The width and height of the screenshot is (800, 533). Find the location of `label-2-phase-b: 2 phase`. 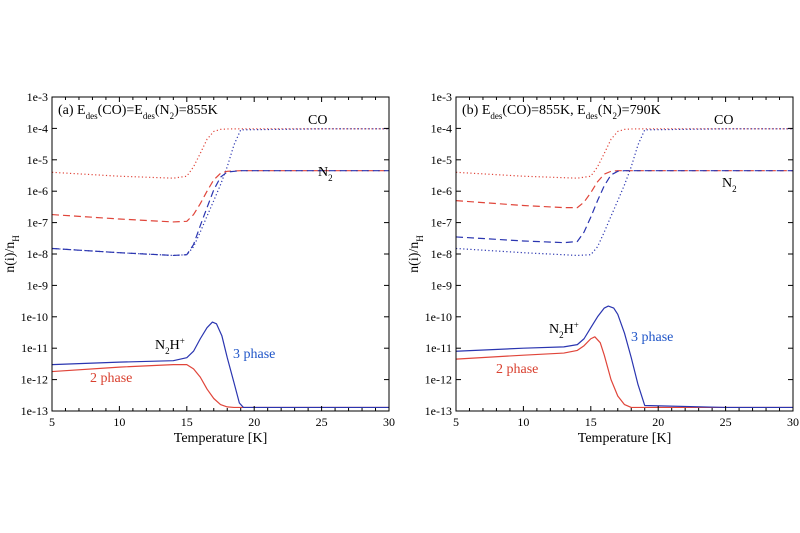

label-2-phase-b: 2 phase is located at coordinates (517, 369).